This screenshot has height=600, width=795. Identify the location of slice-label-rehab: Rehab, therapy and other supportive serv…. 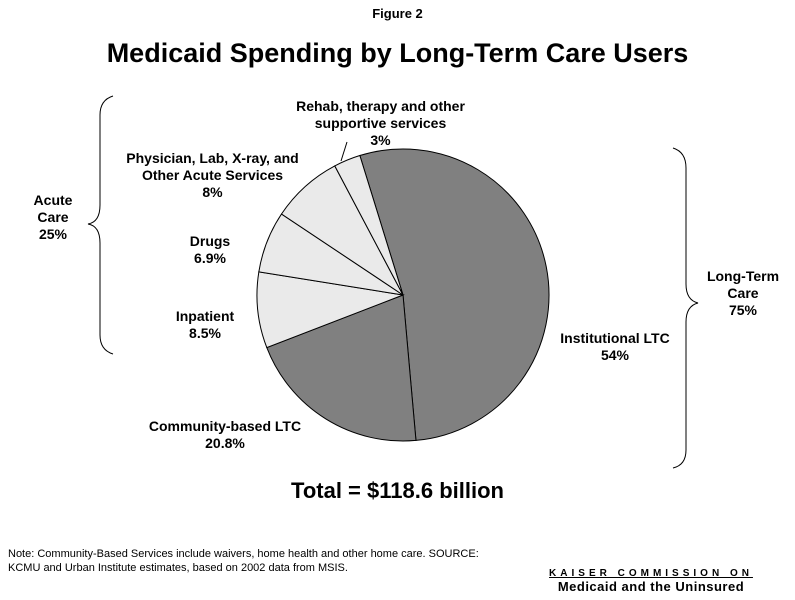
(380, 123).